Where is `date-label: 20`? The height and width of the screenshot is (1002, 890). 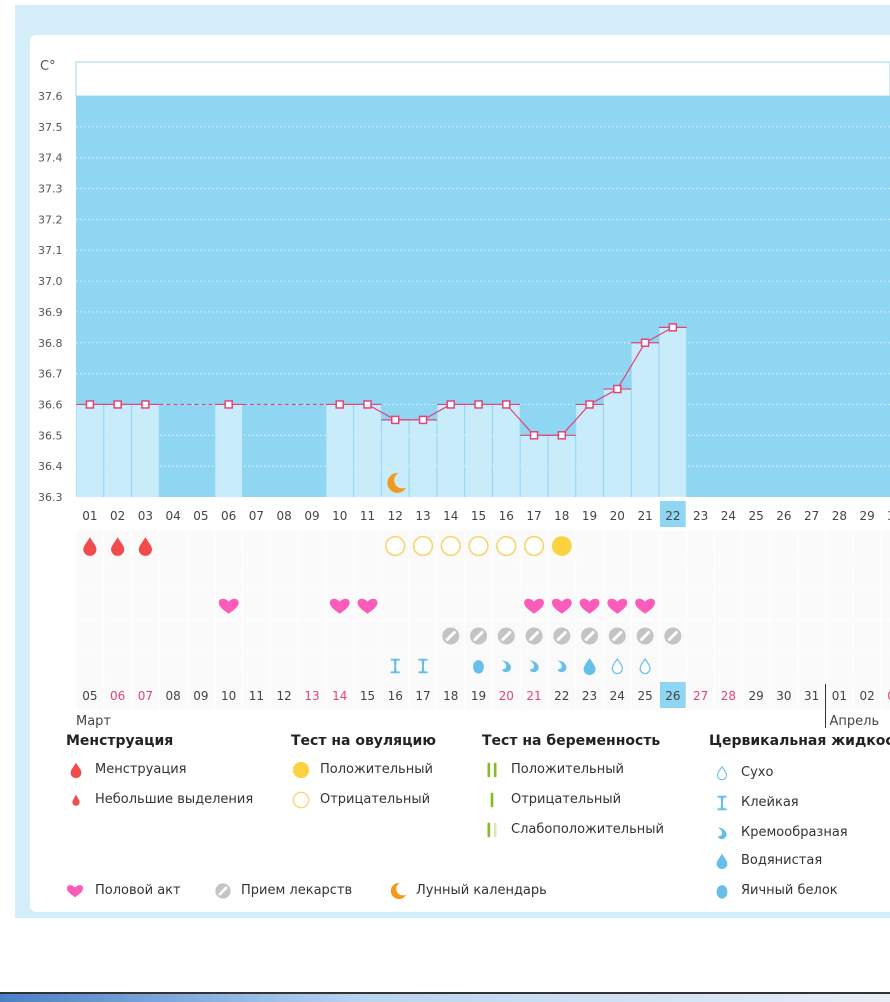
date-label: 20 is located at coordinates (506, 696).